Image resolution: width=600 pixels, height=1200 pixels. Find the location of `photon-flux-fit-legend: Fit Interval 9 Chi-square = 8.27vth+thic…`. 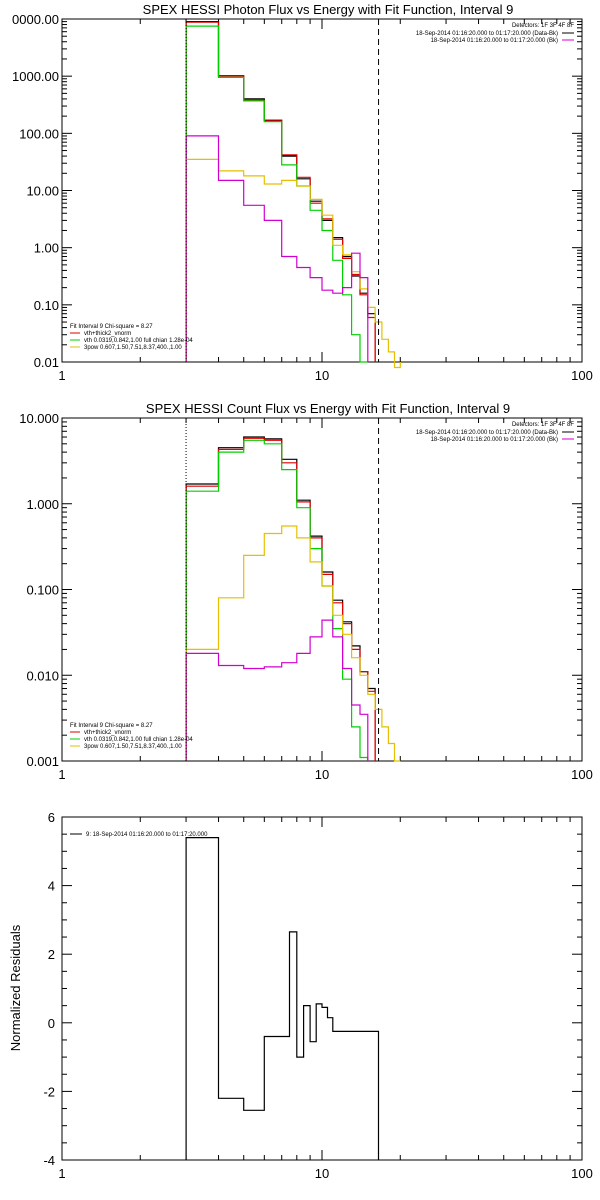

photon-flux-fit-legend: Fit Interval 9 Chi-square = 8.27vth+thic… is located at coordinates (131, 337).